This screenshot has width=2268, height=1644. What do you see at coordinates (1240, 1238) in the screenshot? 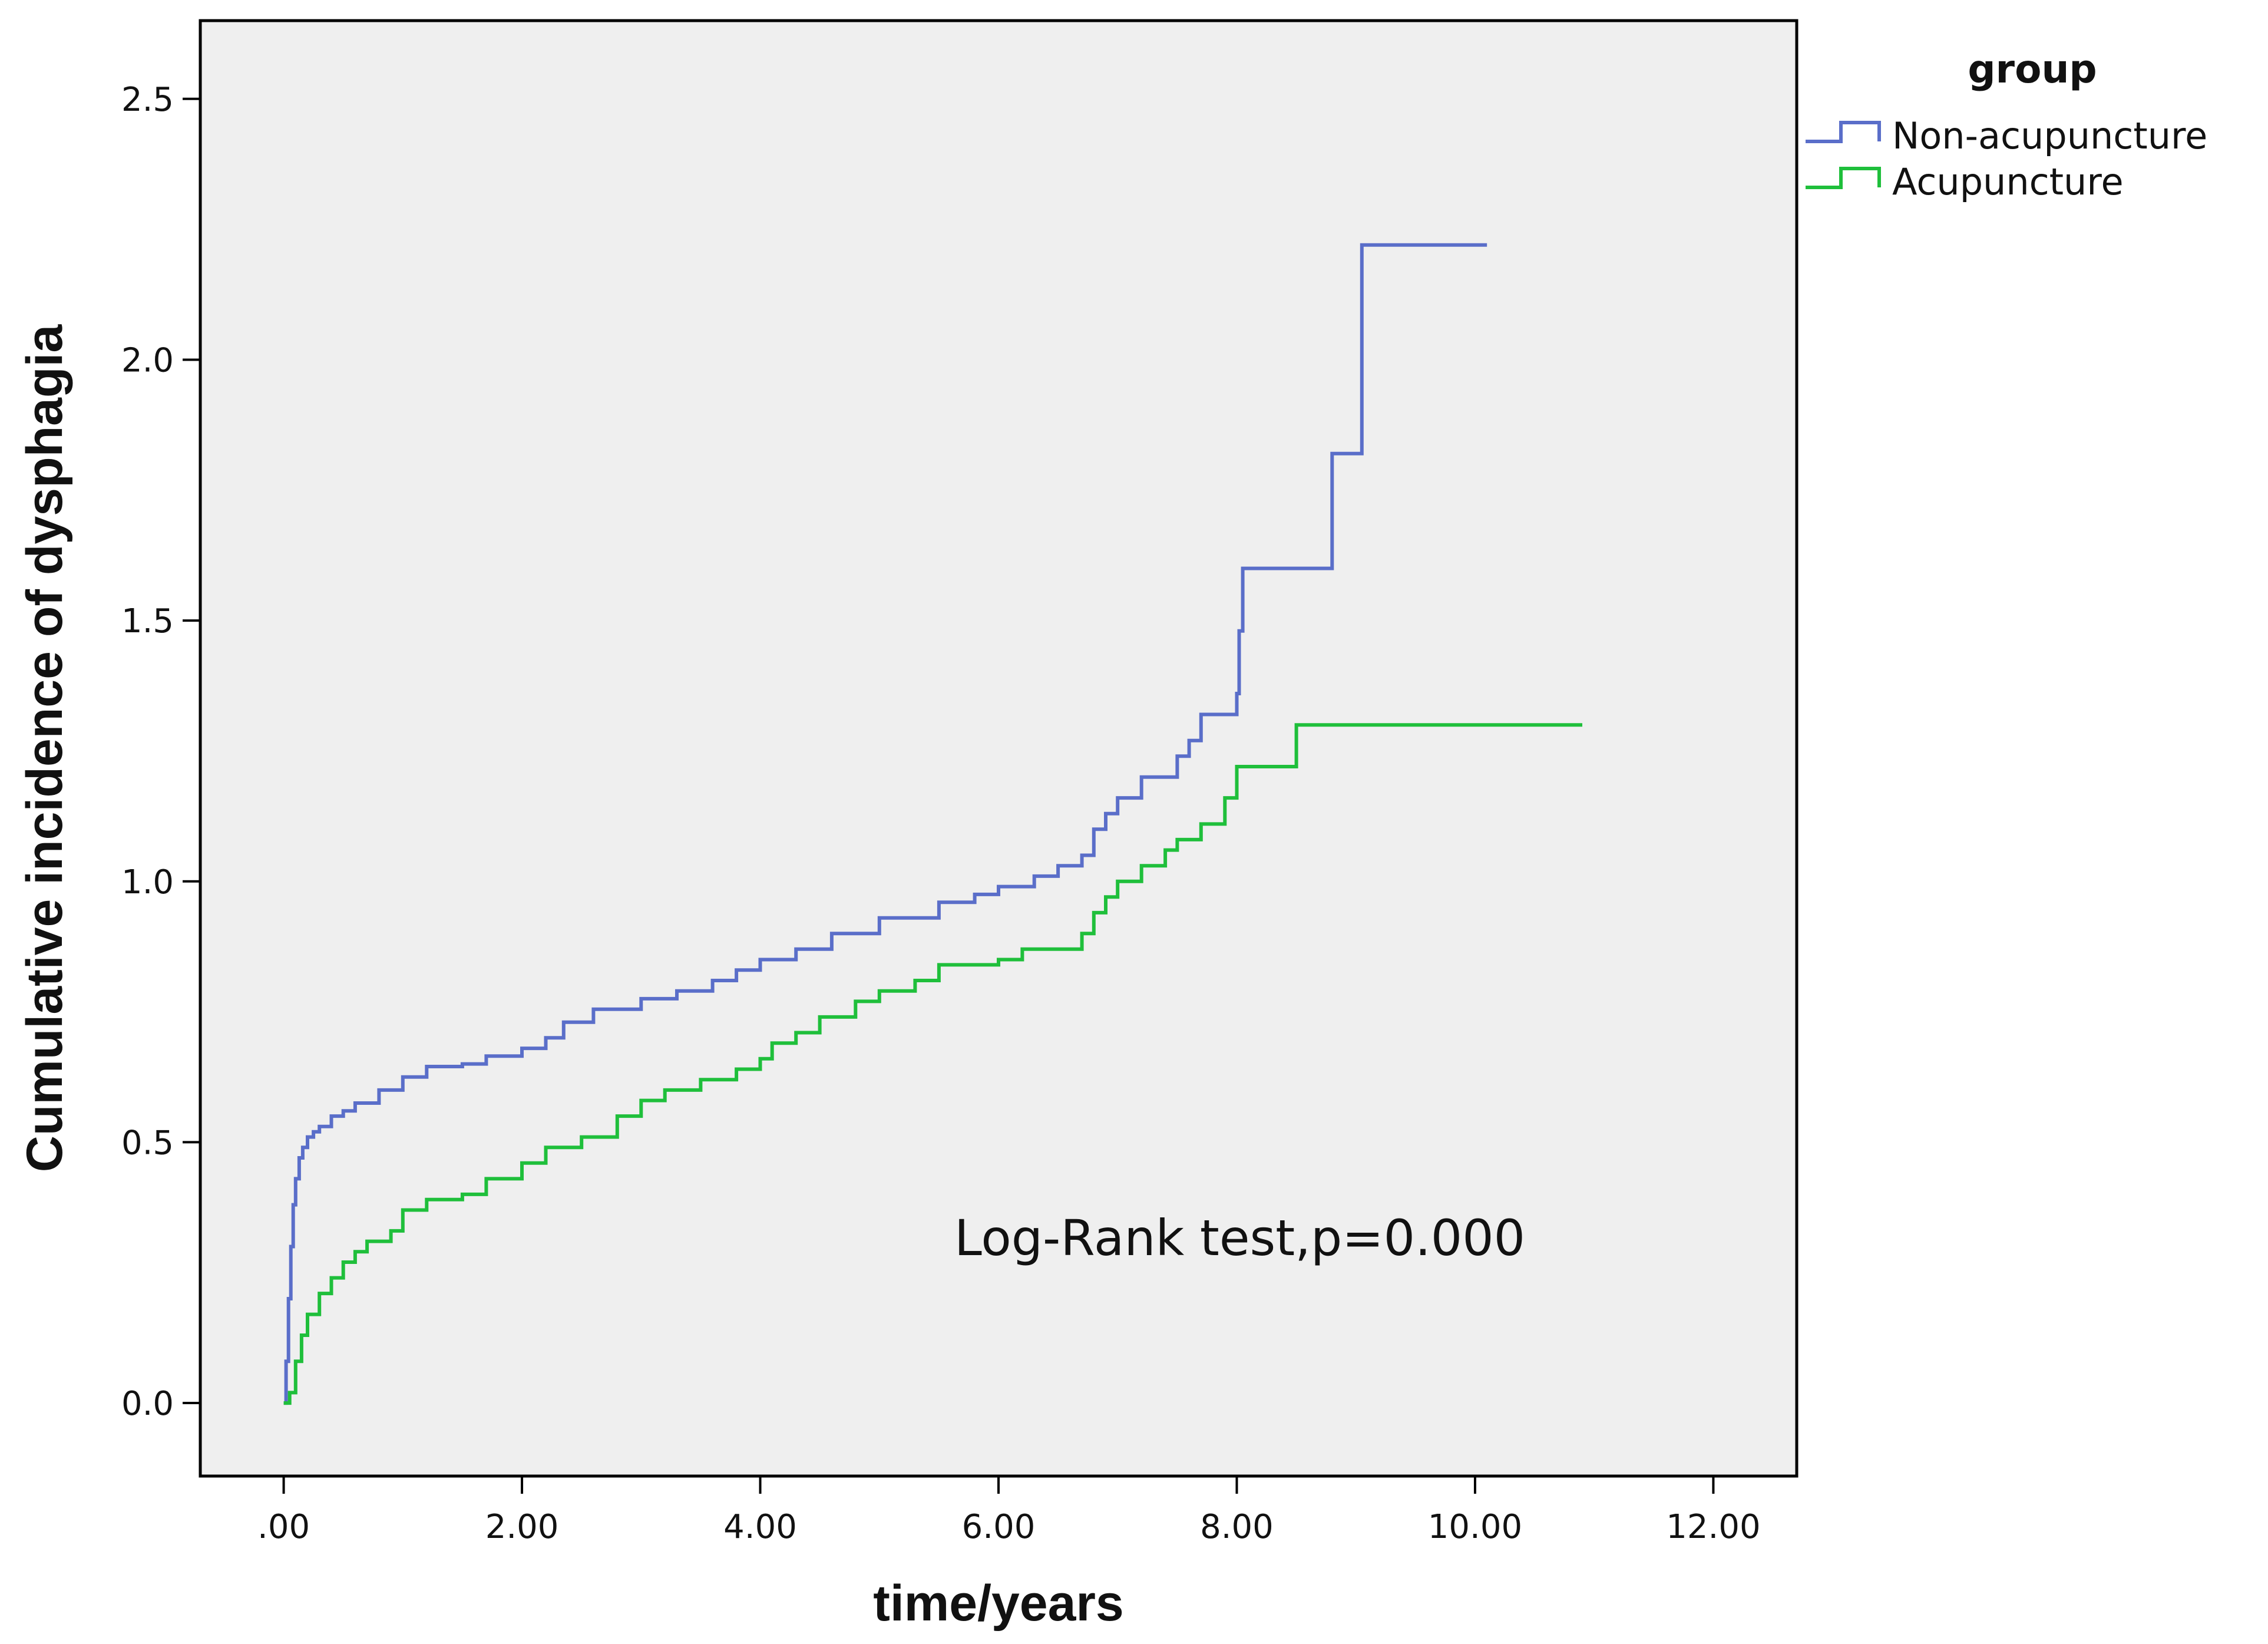
I see `annotation-log-rank: Log-Rank test,p=0.000` at bounding box center [1240, 1238].